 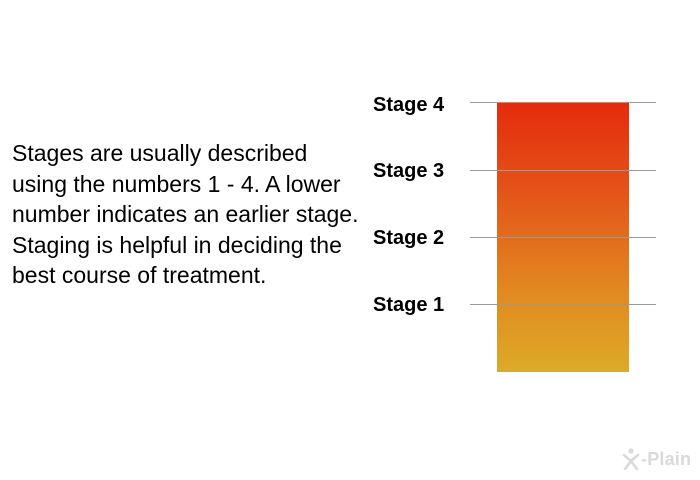 I want to click on stage-2-line, so click(x=563, y=237).